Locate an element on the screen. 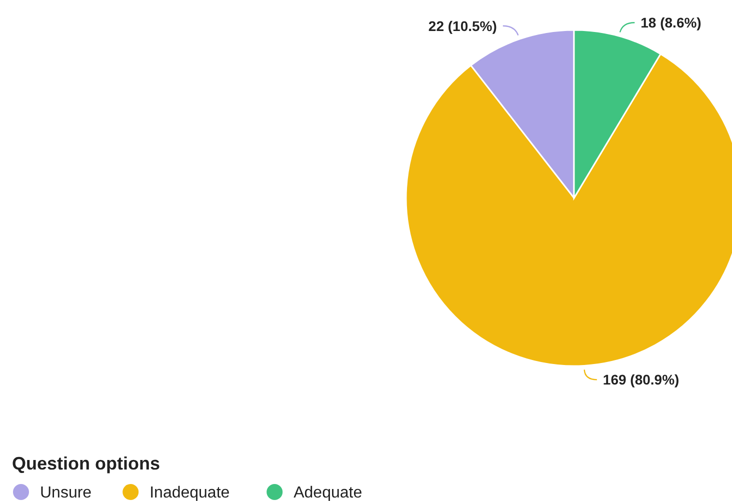  data-label: 22 (10.5%) is located at coordinates (462, 26).